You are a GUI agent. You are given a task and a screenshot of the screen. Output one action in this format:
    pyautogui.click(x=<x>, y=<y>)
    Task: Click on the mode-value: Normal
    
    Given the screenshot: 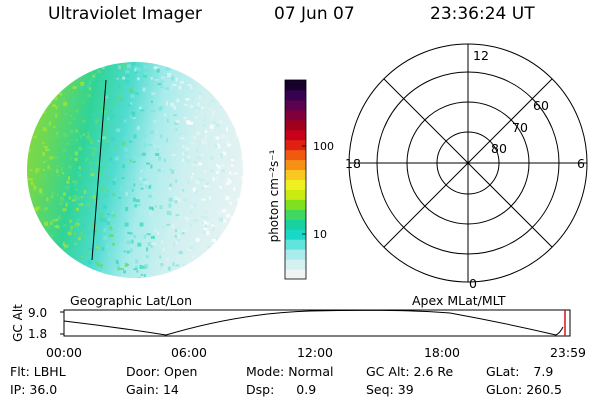 What is the action you would take?
    pyautogui.click(x=311, y=371)
    